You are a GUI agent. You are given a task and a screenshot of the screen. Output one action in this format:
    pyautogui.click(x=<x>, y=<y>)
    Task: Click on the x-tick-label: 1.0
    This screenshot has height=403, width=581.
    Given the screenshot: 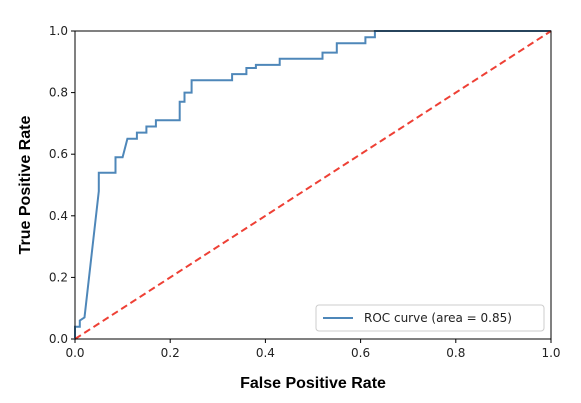 What is the action you would take?
    pyautogui.click(x=550, y=353)
    